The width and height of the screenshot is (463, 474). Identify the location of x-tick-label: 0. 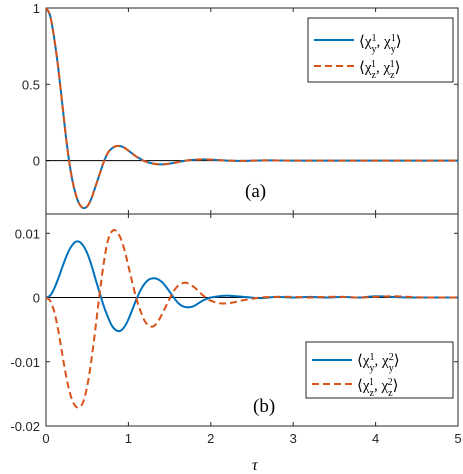
(45, 438).